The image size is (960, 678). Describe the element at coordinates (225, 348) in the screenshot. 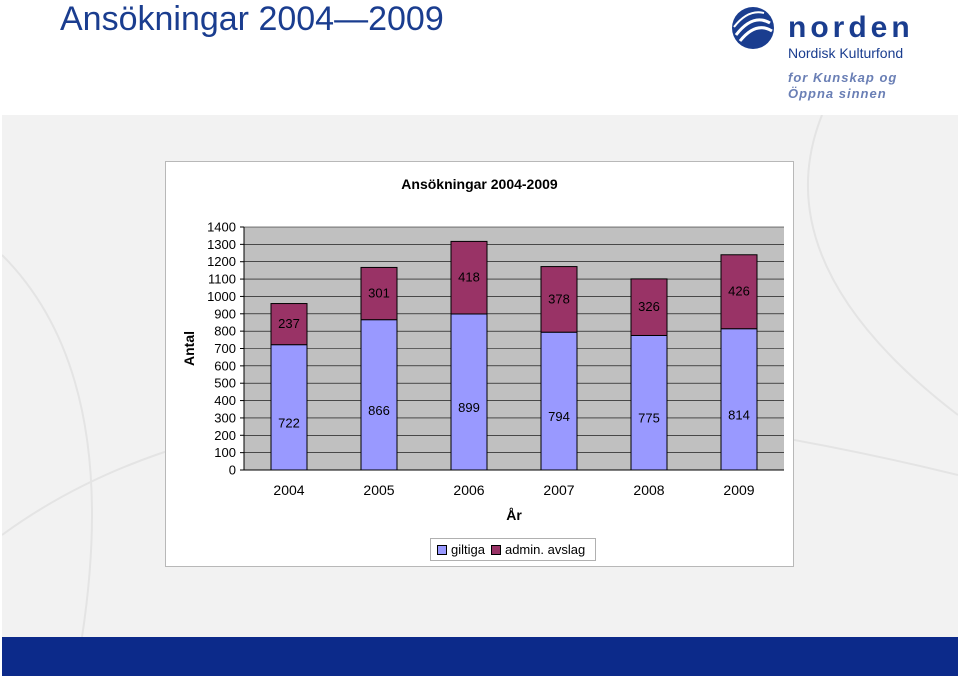

I see `y-tick-label: 700` at that location.